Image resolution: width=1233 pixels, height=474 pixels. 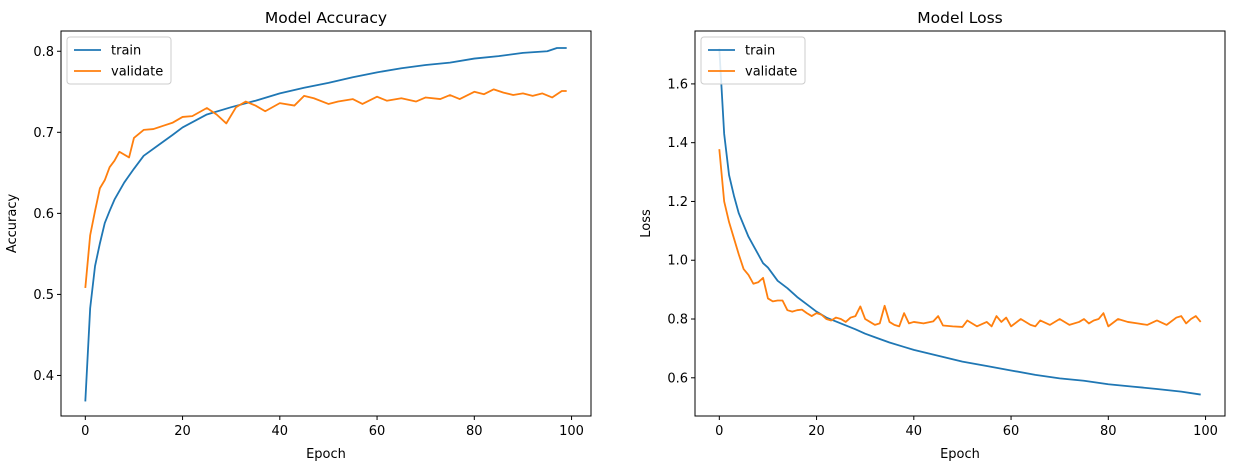 What do you see at coordinates (677, 84) in the screenshot?
I see `y-tick-label: 1.6` at bounding box center [677, 84].